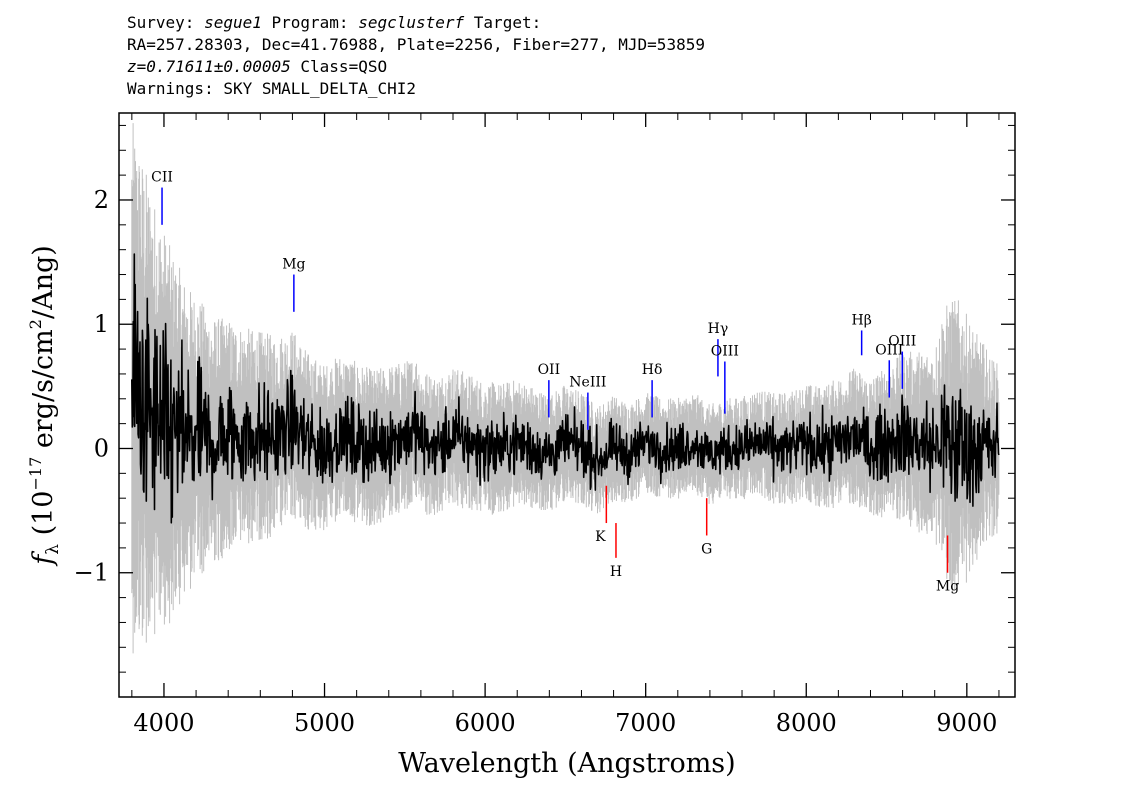 The height and width of the screenshot is (810, 1134). I want to click on emission-line-label: Mg, so click(293, 265).